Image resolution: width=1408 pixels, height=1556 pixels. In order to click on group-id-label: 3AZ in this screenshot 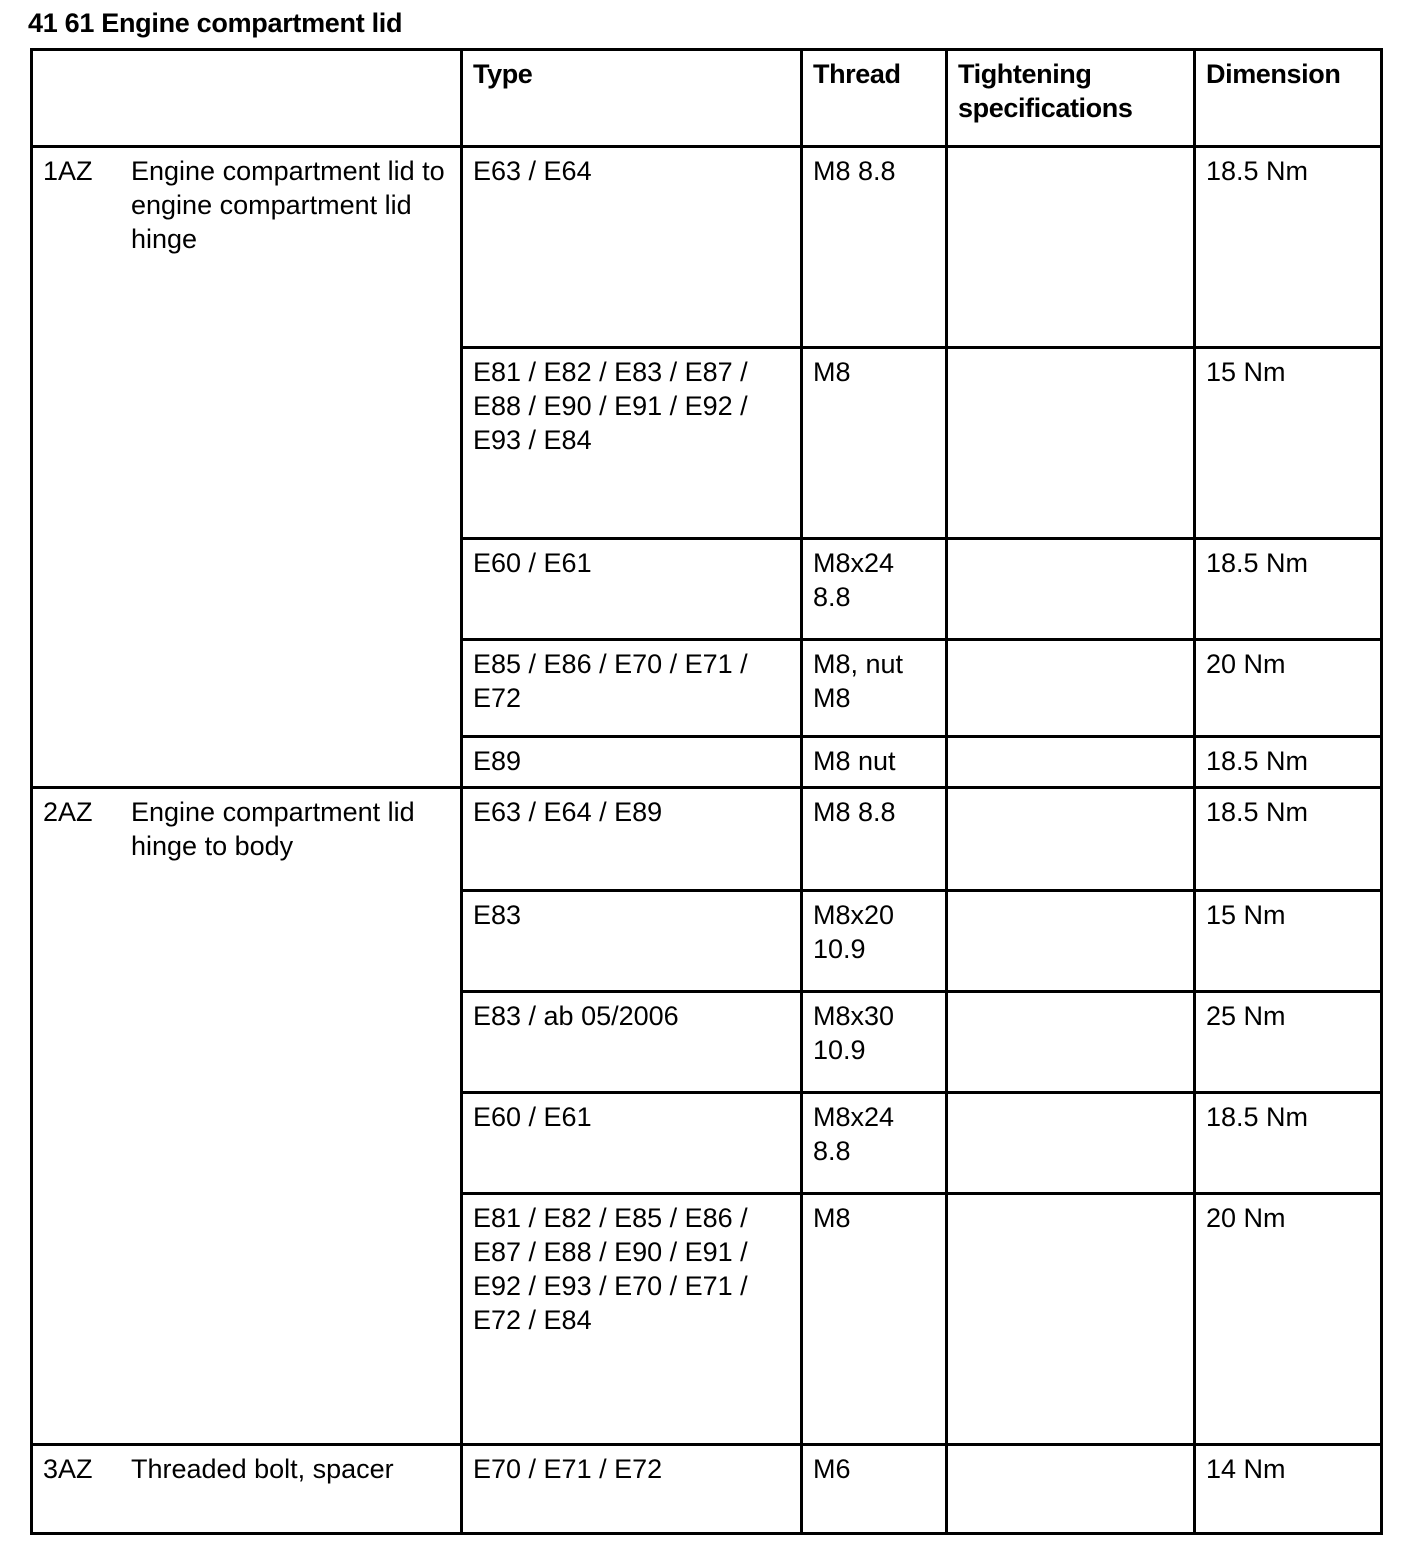, I will do `click(68, 1469)`.